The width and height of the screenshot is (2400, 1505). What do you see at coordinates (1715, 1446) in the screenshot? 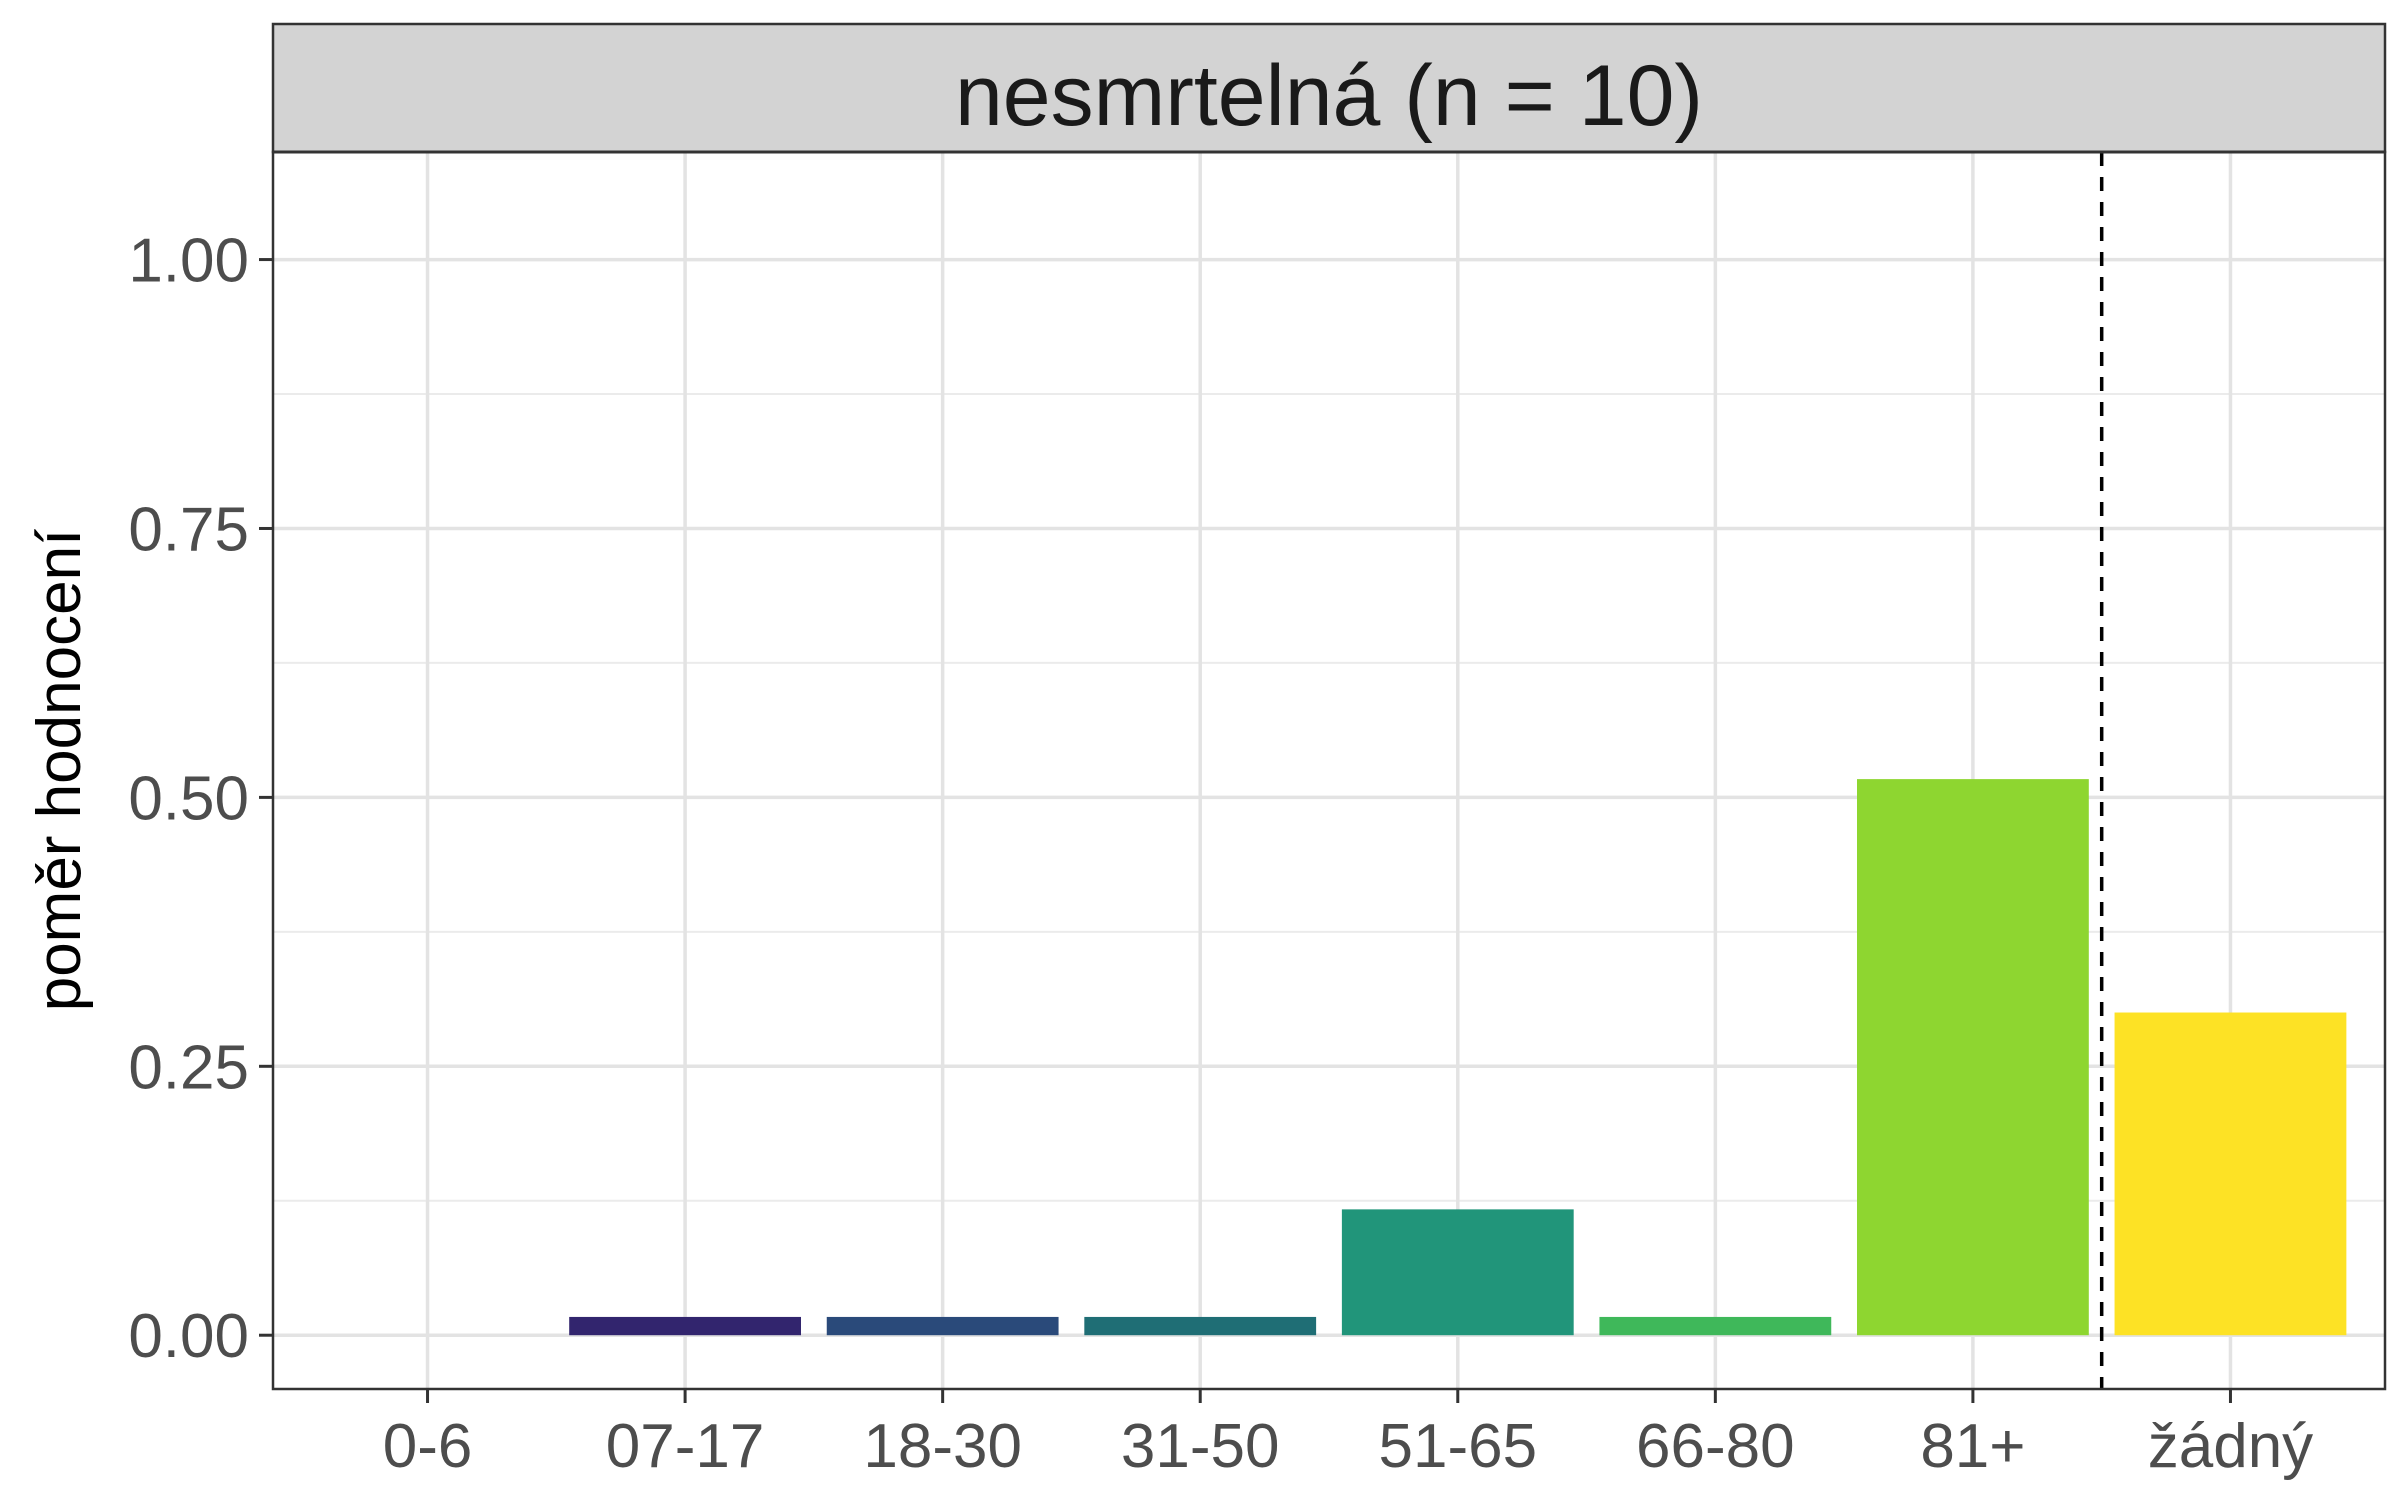
I see `x-tick-label: 66-80` at bounding box center [1715, 1446].